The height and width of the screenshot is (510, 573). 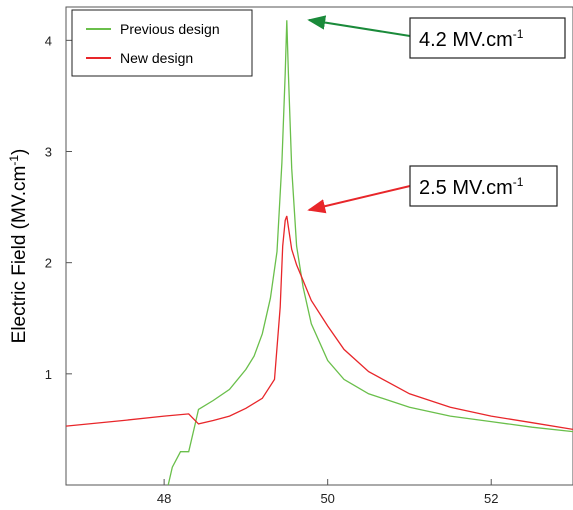 What do you see at coordinates (14, 160) in the screenshot?
I see `y-axis-label-superscript: -1` at bounding box center [14, 160].